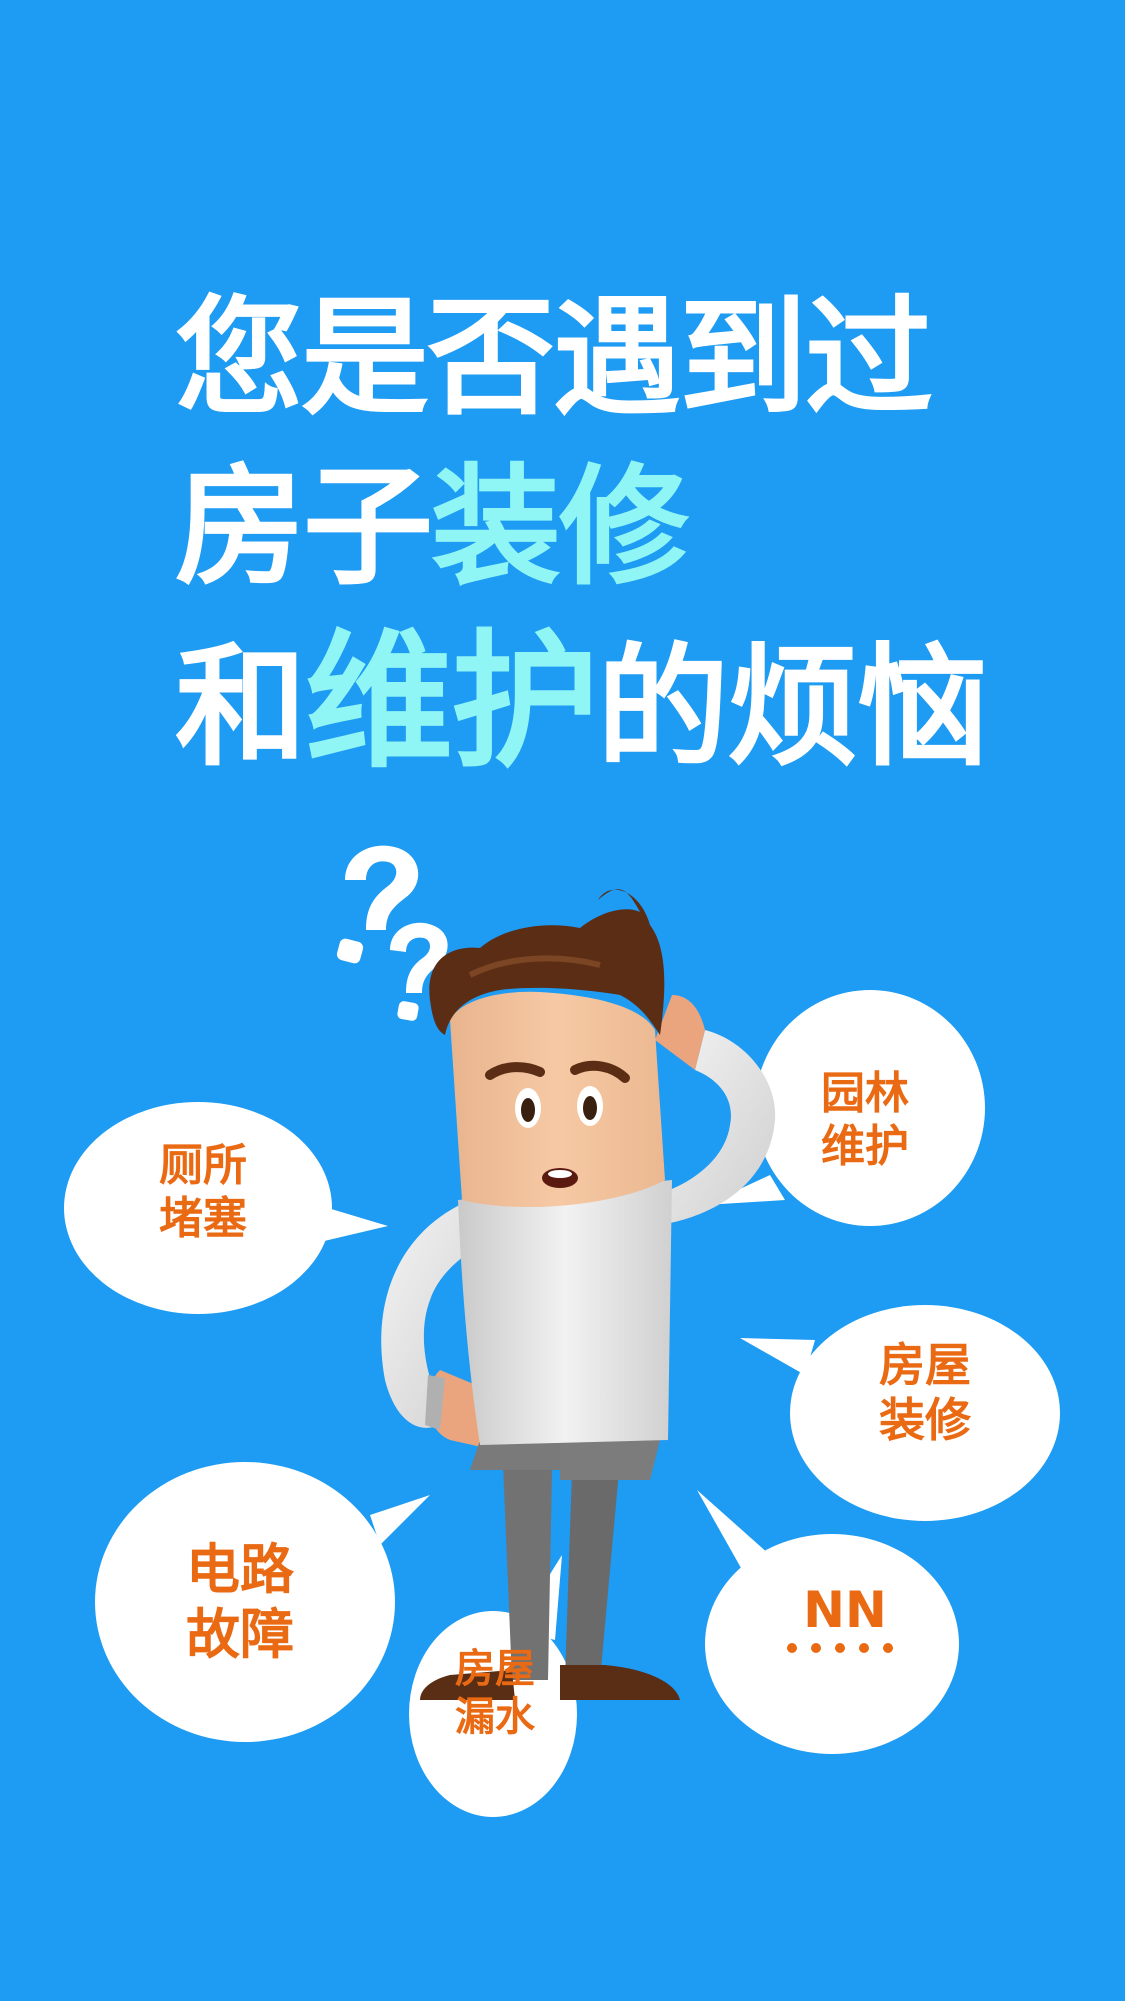 The image size is (1125, 2001). I want to click on bubble-garden-line-2: 维护, so click(865, 1146).